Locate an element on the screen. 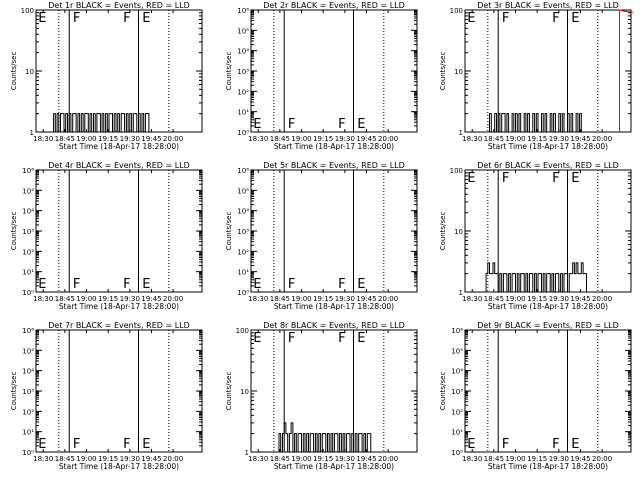  y-tick-label: 10⁰ is located at coordinates (28, 453).